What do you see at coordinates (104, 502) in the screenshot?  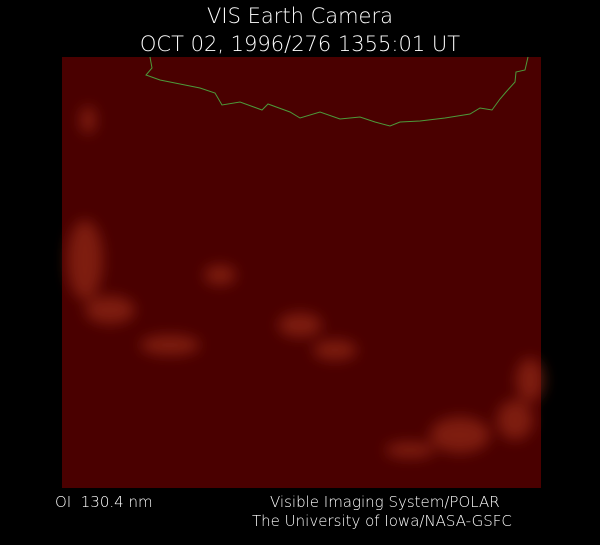 I see `wavelength: OI 130.4 nm` at bounding box center [104, 502].